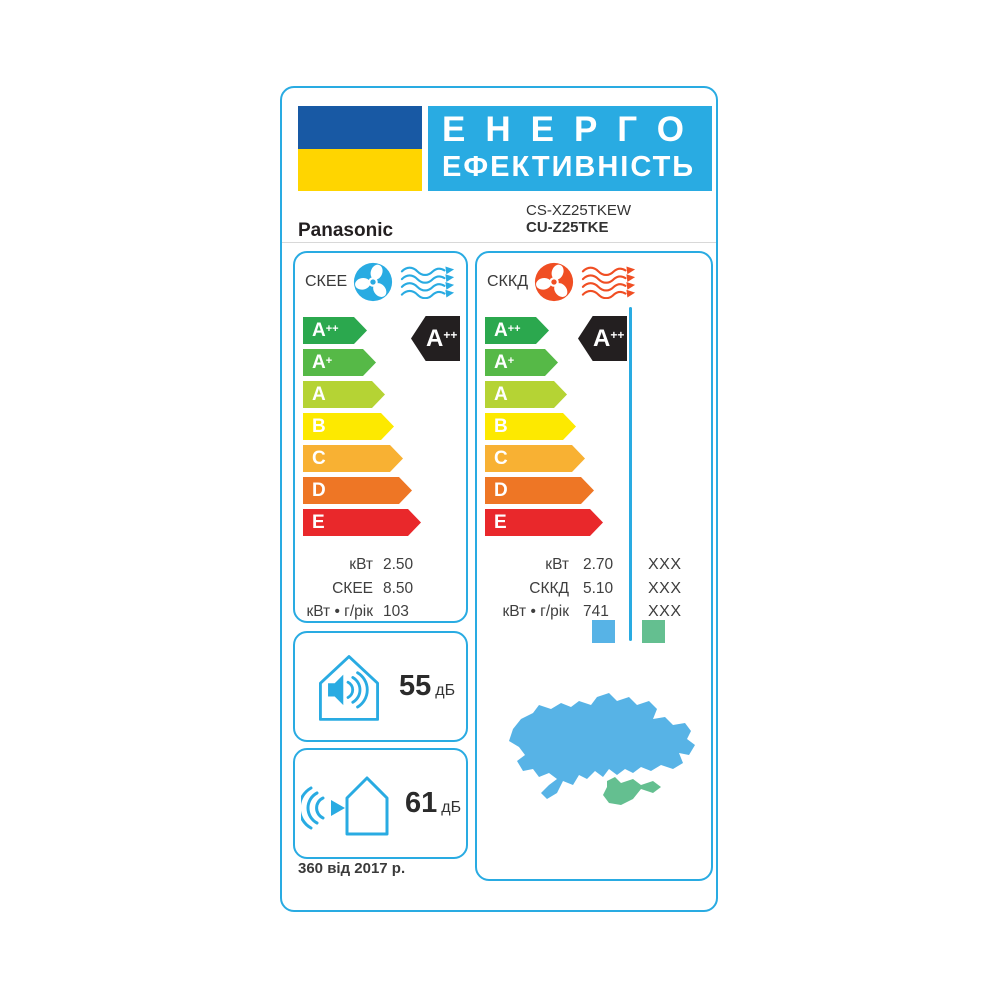 This screenshot has width=1000, height=1000. Describe the element at coordinates (445, 690) in the screenshot. I see `indoor-db-unit: дБ` at that location.